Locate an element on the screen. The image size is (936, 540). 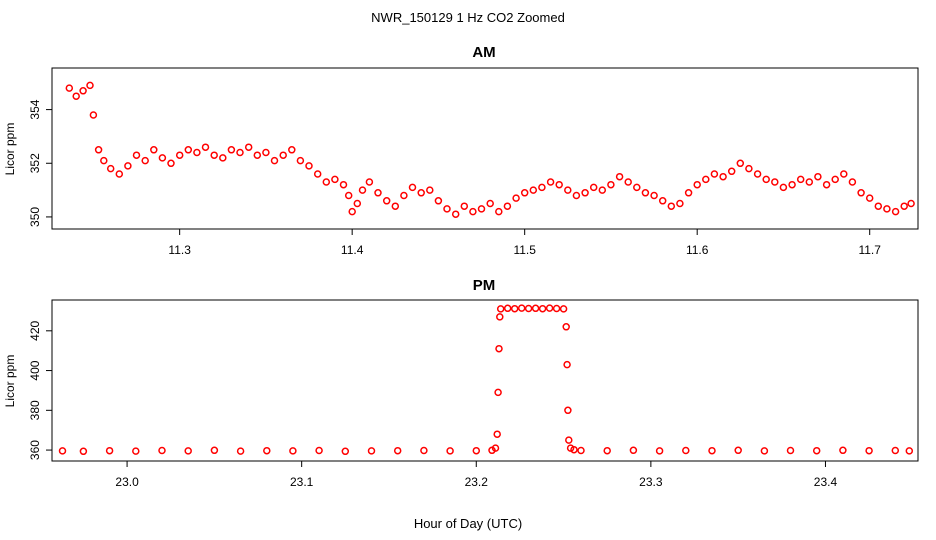
am-y-axis: 350 352 354 is located at coordinates (40, 163).